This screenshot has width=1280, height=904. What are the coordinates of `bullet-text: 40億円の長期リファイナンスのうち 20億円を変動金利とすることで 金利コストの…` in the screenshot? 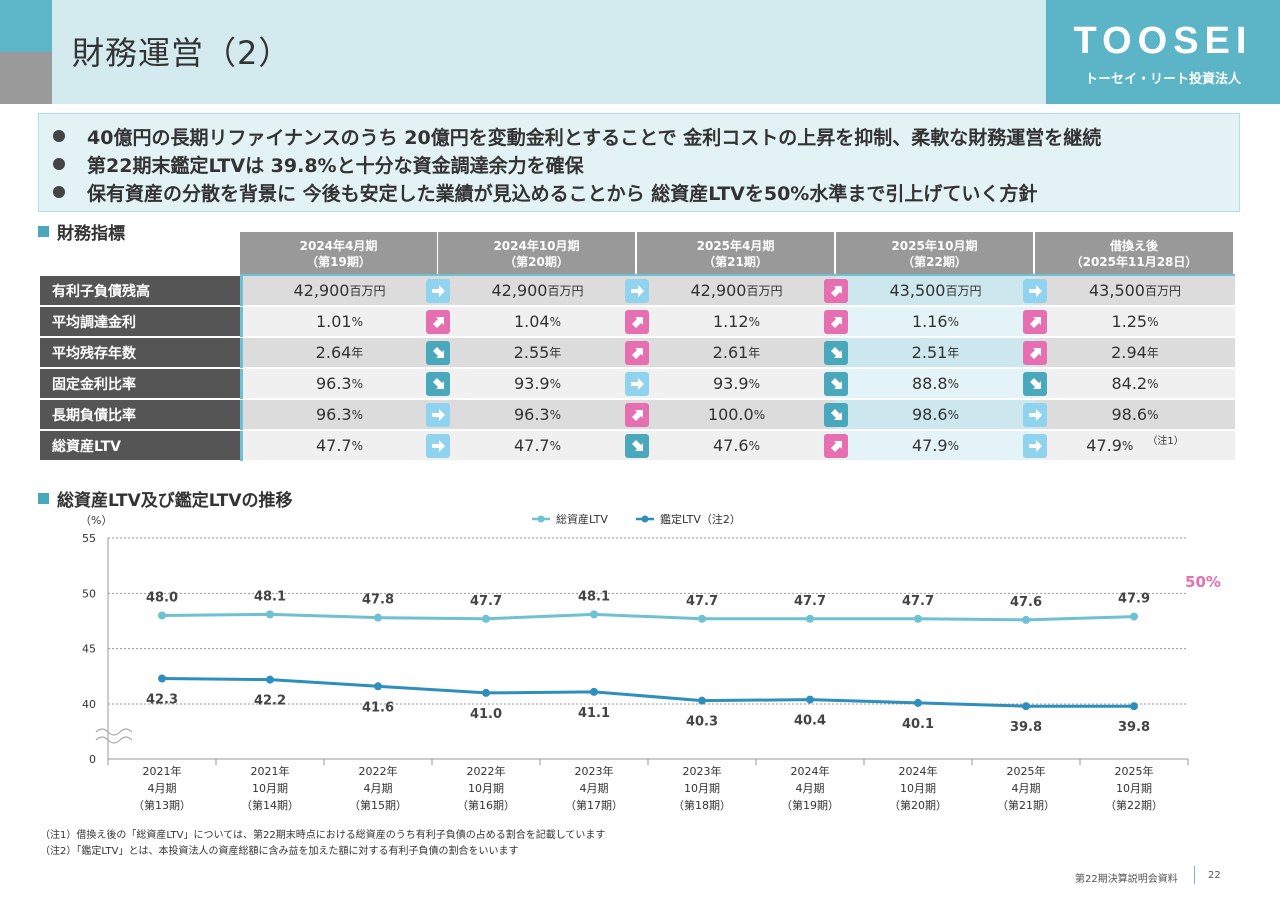 It's located at (594, 137).